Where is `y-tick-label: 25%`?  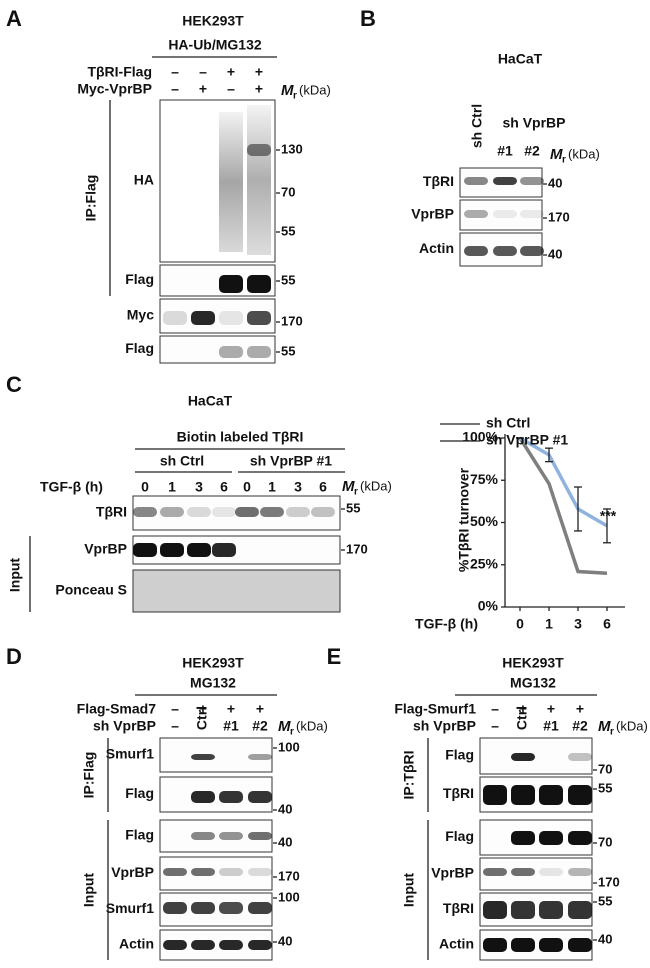 y-tick-label: 25% is located at coordinates (484, 563).